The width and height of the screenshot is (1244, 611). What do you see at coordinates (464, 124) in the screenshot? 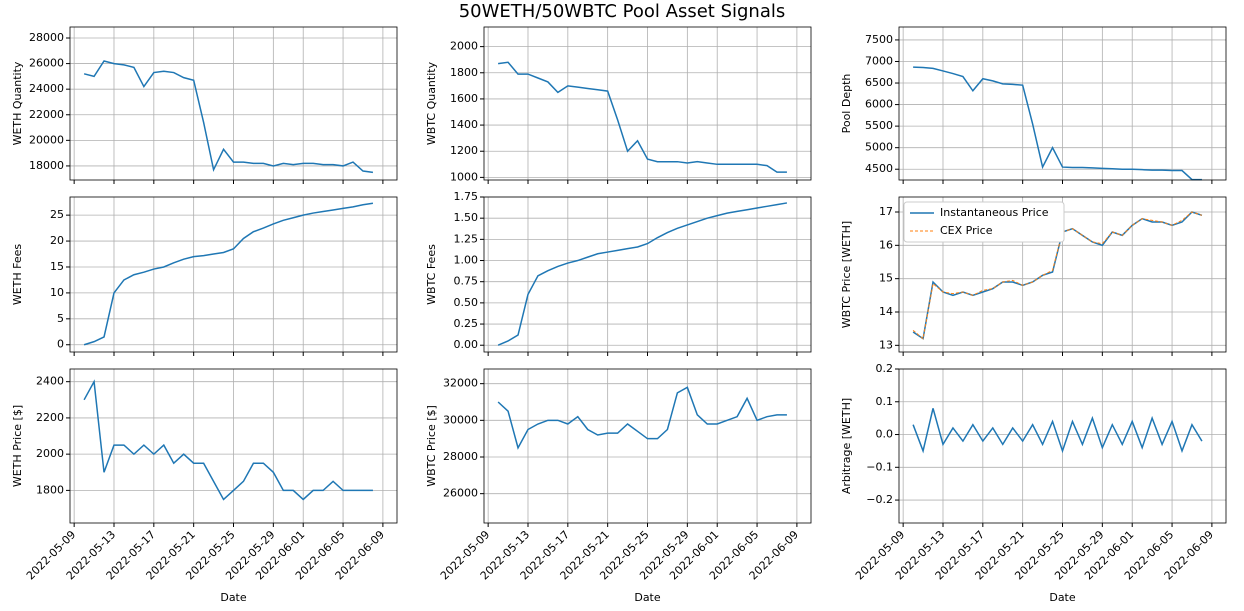
I see `y-tick-label: 1400` at bounding box center [464, 124].